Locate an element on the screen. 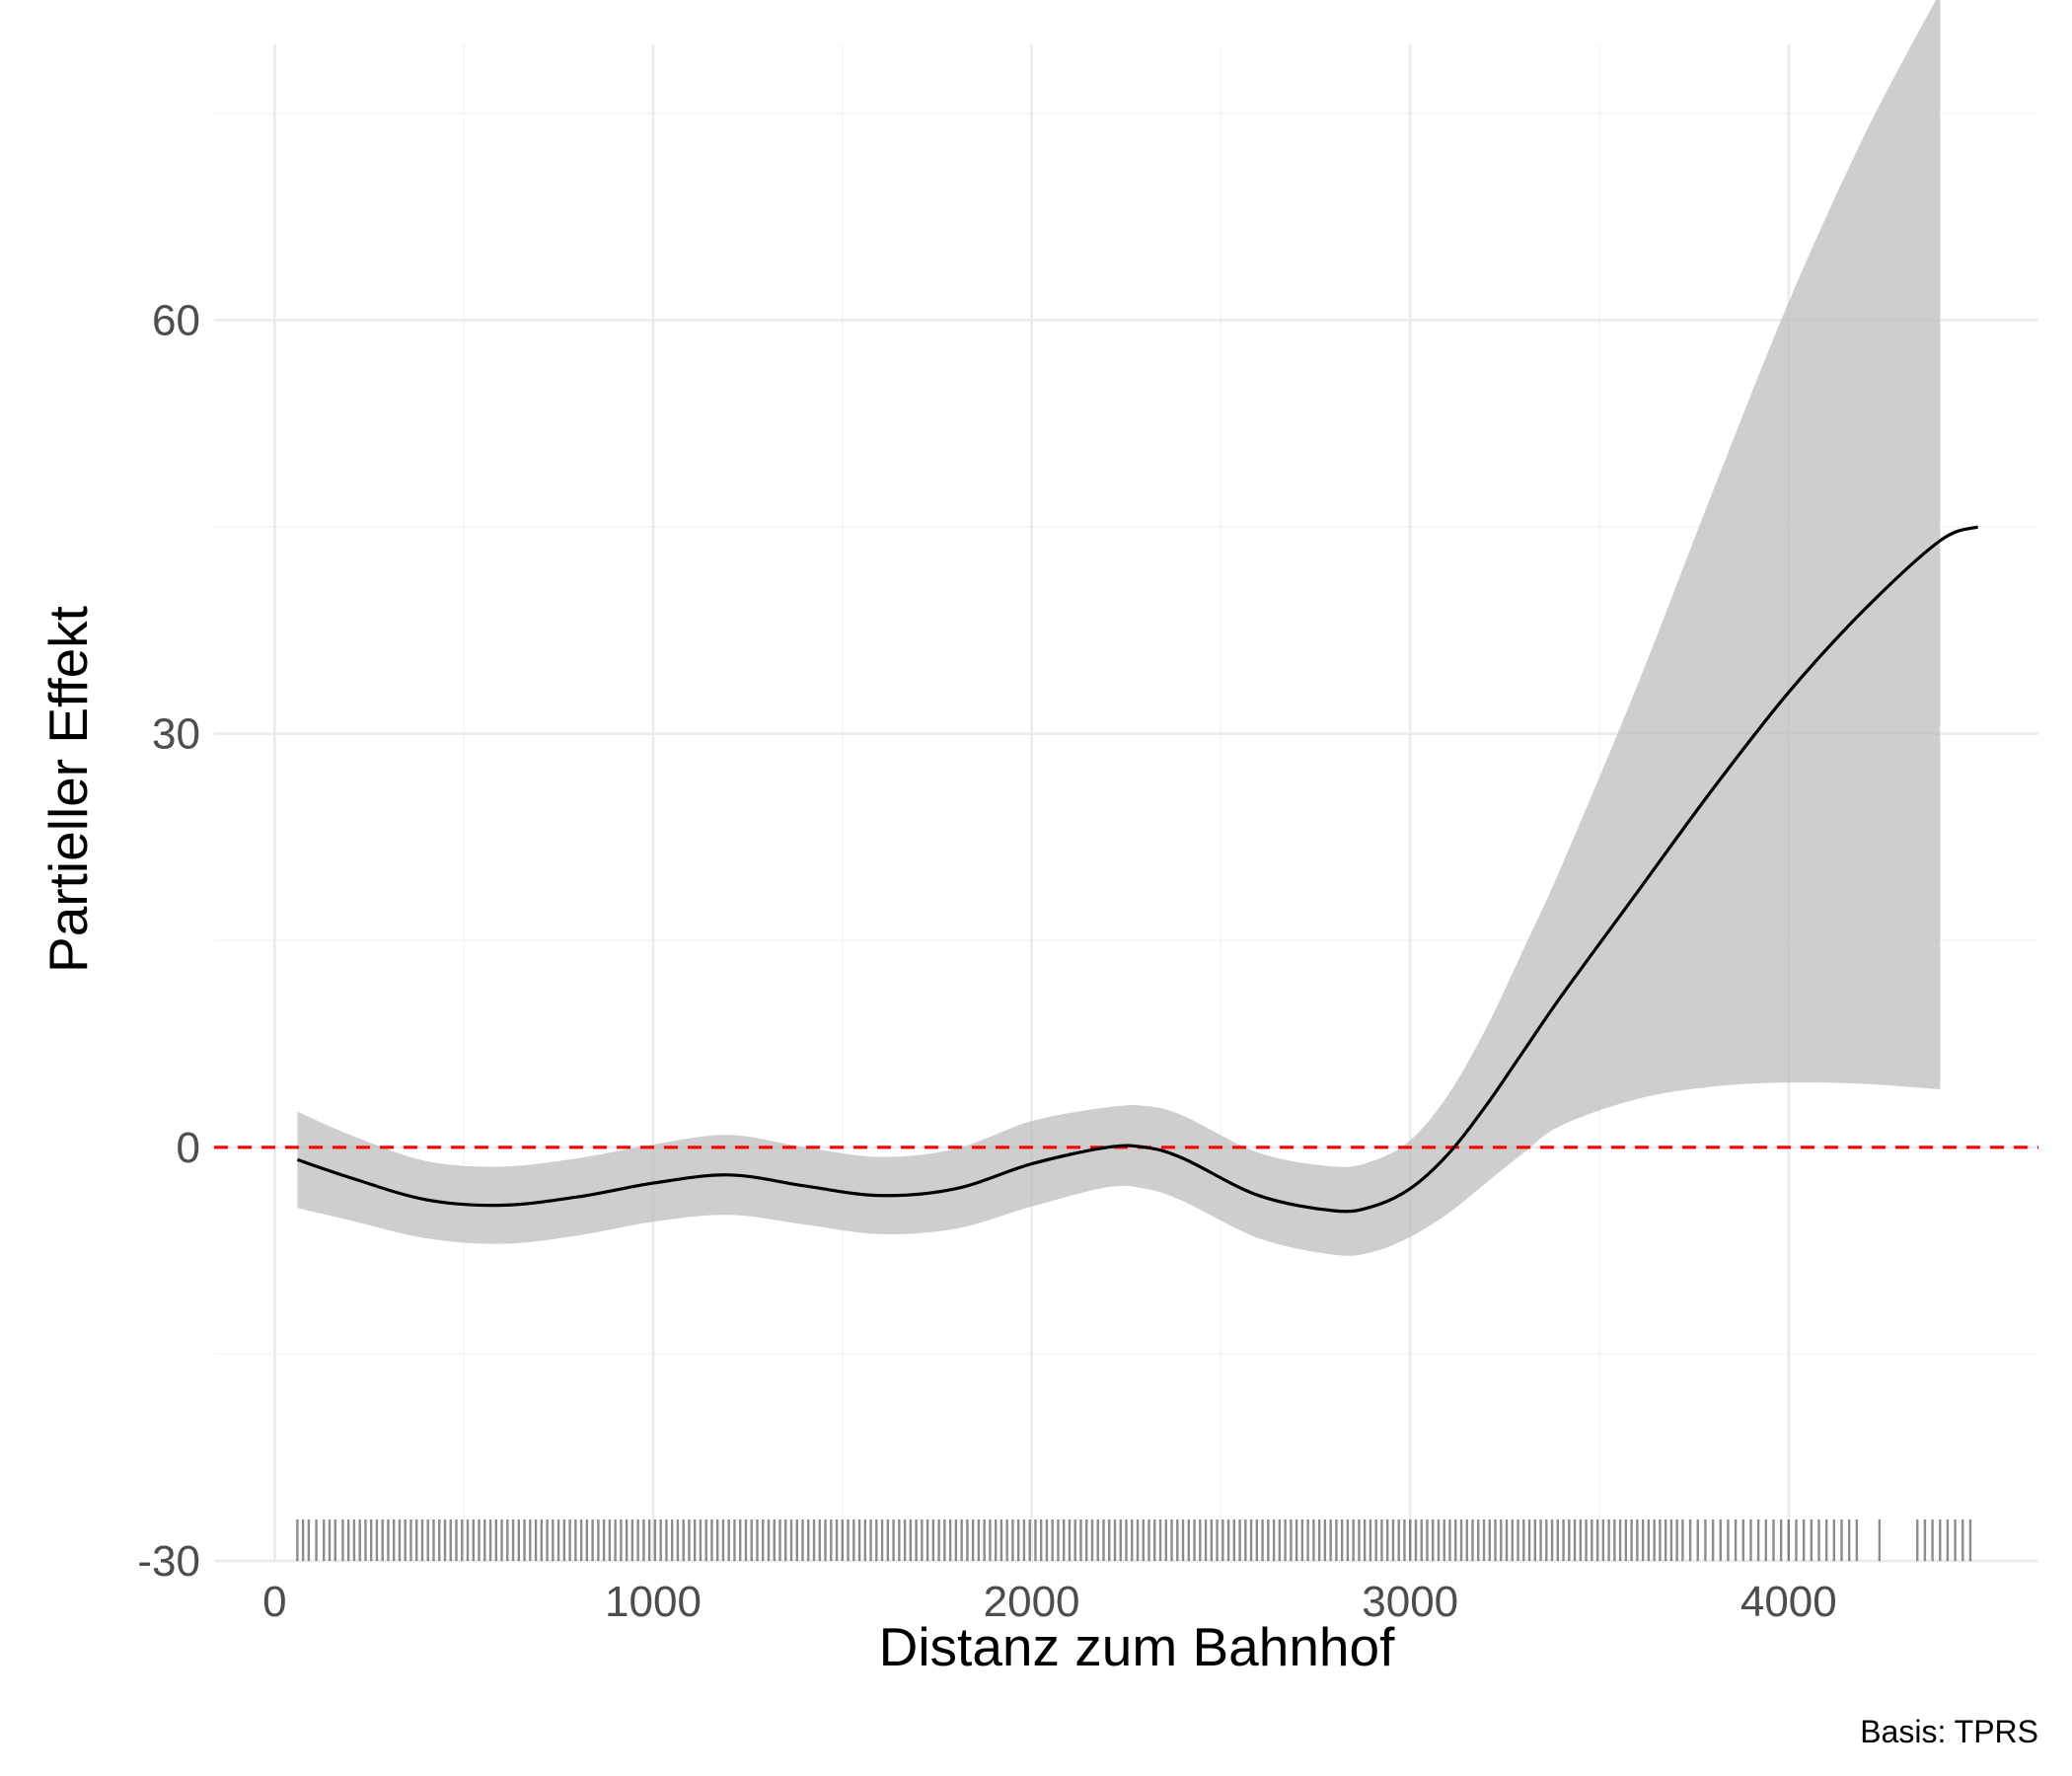  y-axis-title: Partieller Effekt is located at coordinates (68, 790).